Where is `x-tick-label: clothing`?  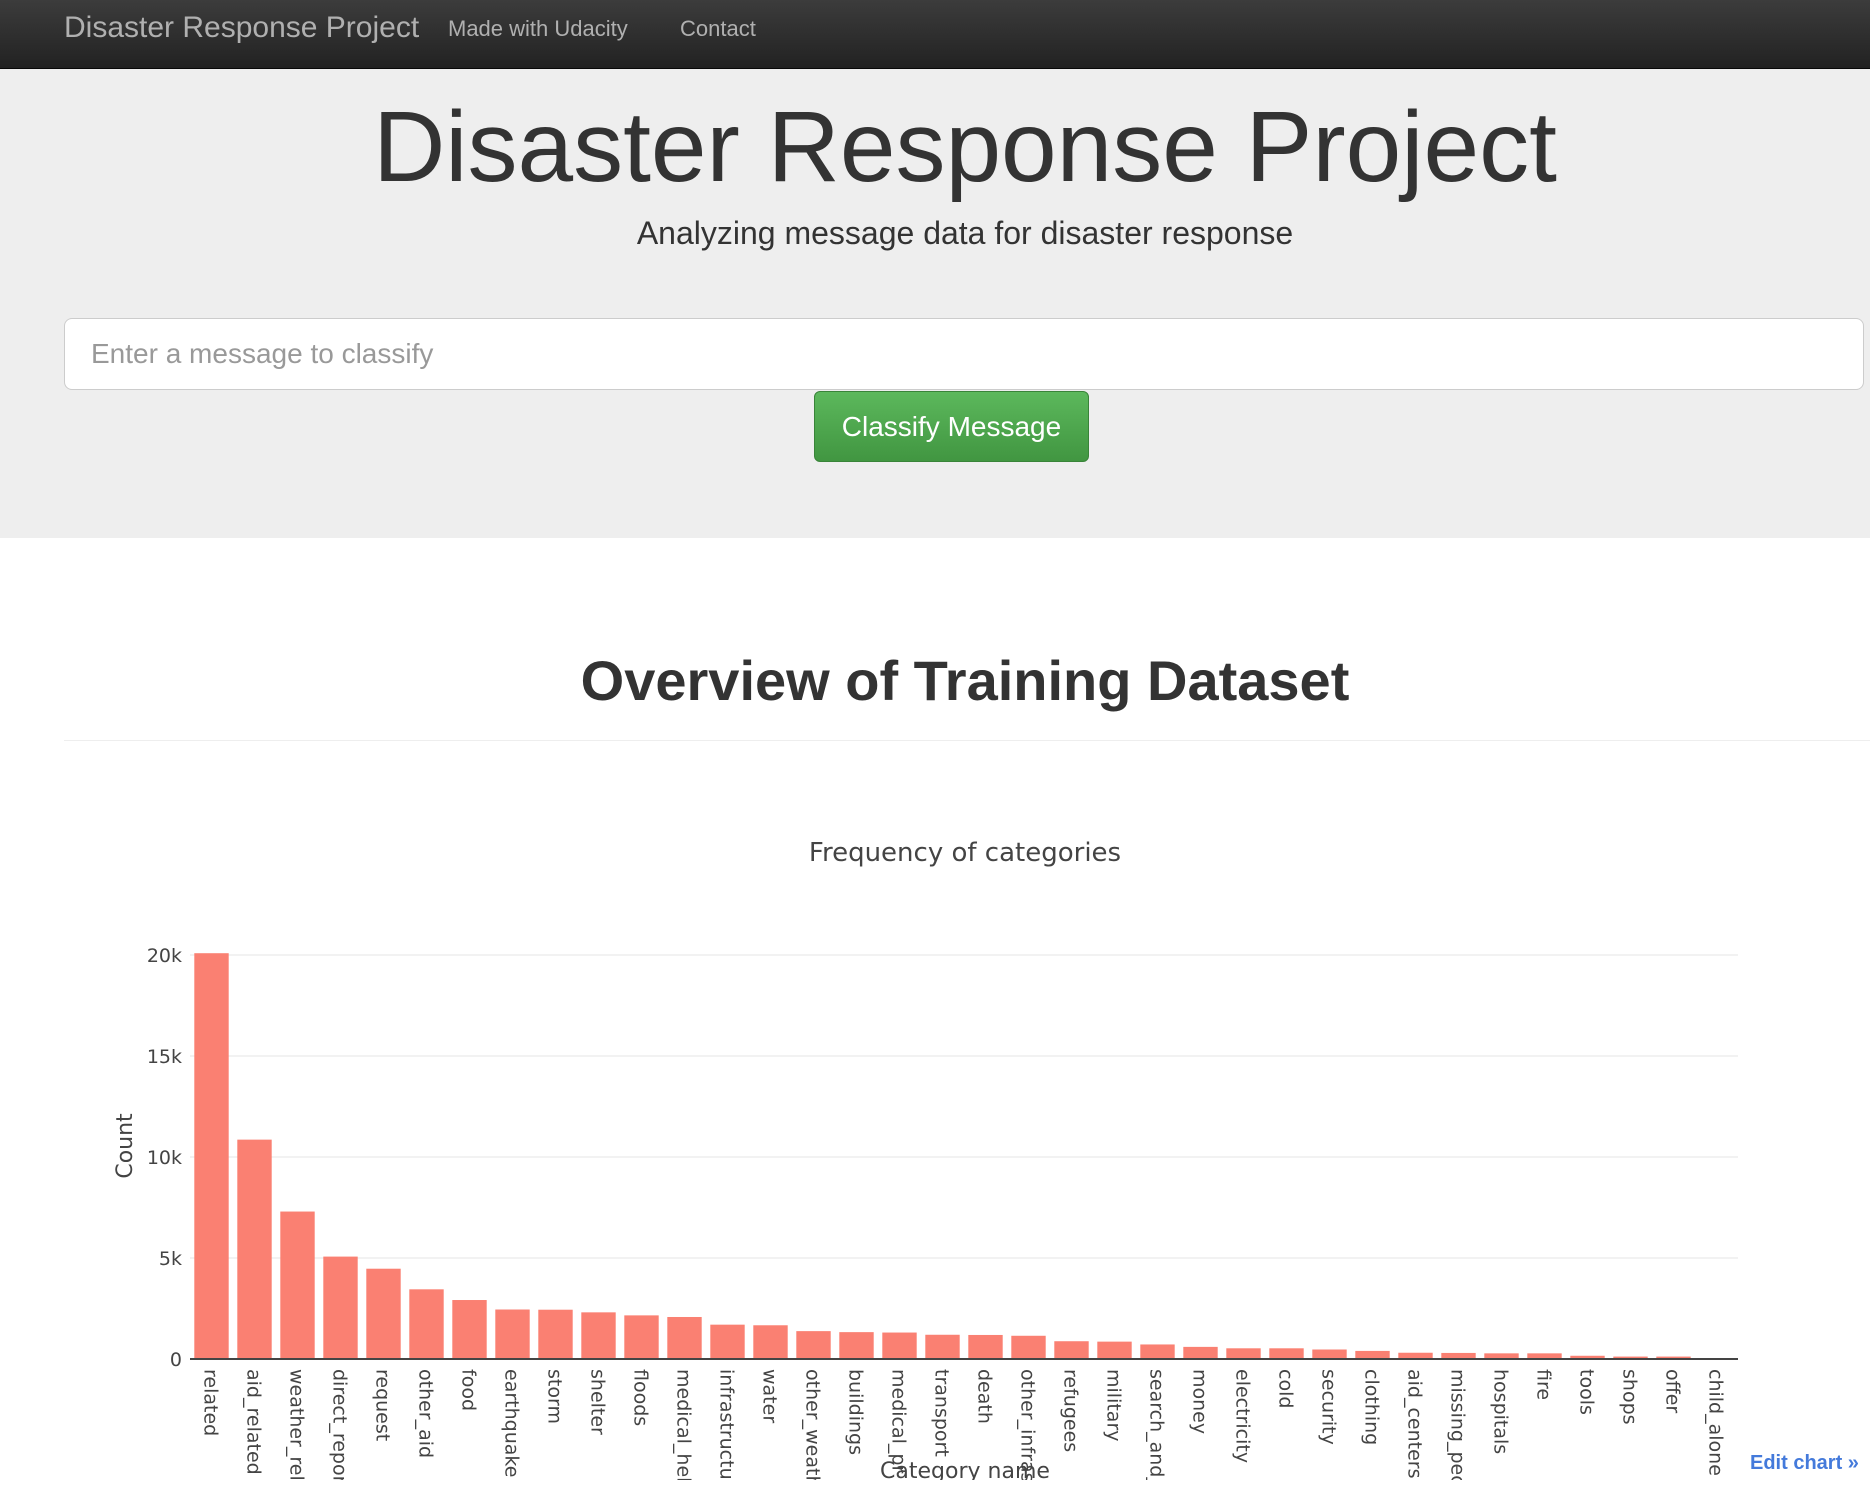
x-tick-label: clothing is located at coordinates (1372, 1407).